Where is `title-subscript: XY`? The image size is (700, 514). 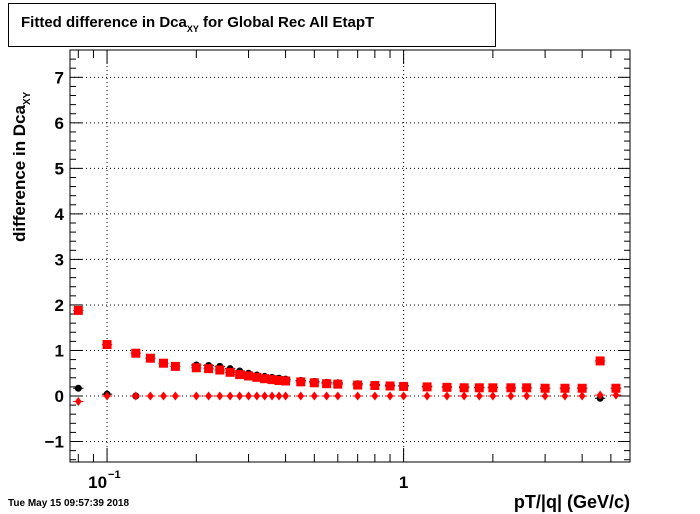
title-subscript: XY is located at coordinates (192, 29).